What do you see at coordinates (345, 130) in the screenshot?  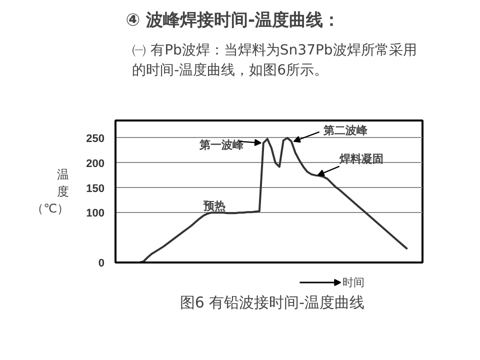 I see `annotation: 第二波峰` at bounding box center [345, 130].